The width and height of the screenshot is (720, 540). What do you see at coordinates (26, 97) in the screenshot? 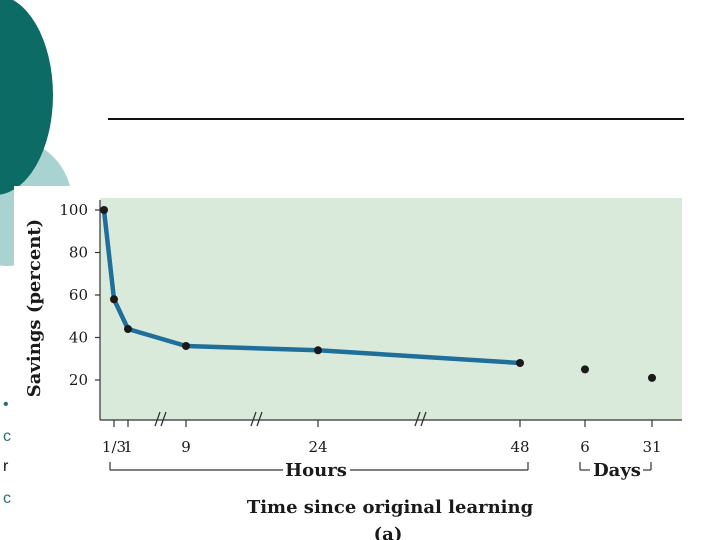
I see `dark-teal-circle` at bounding box center [26, 97].